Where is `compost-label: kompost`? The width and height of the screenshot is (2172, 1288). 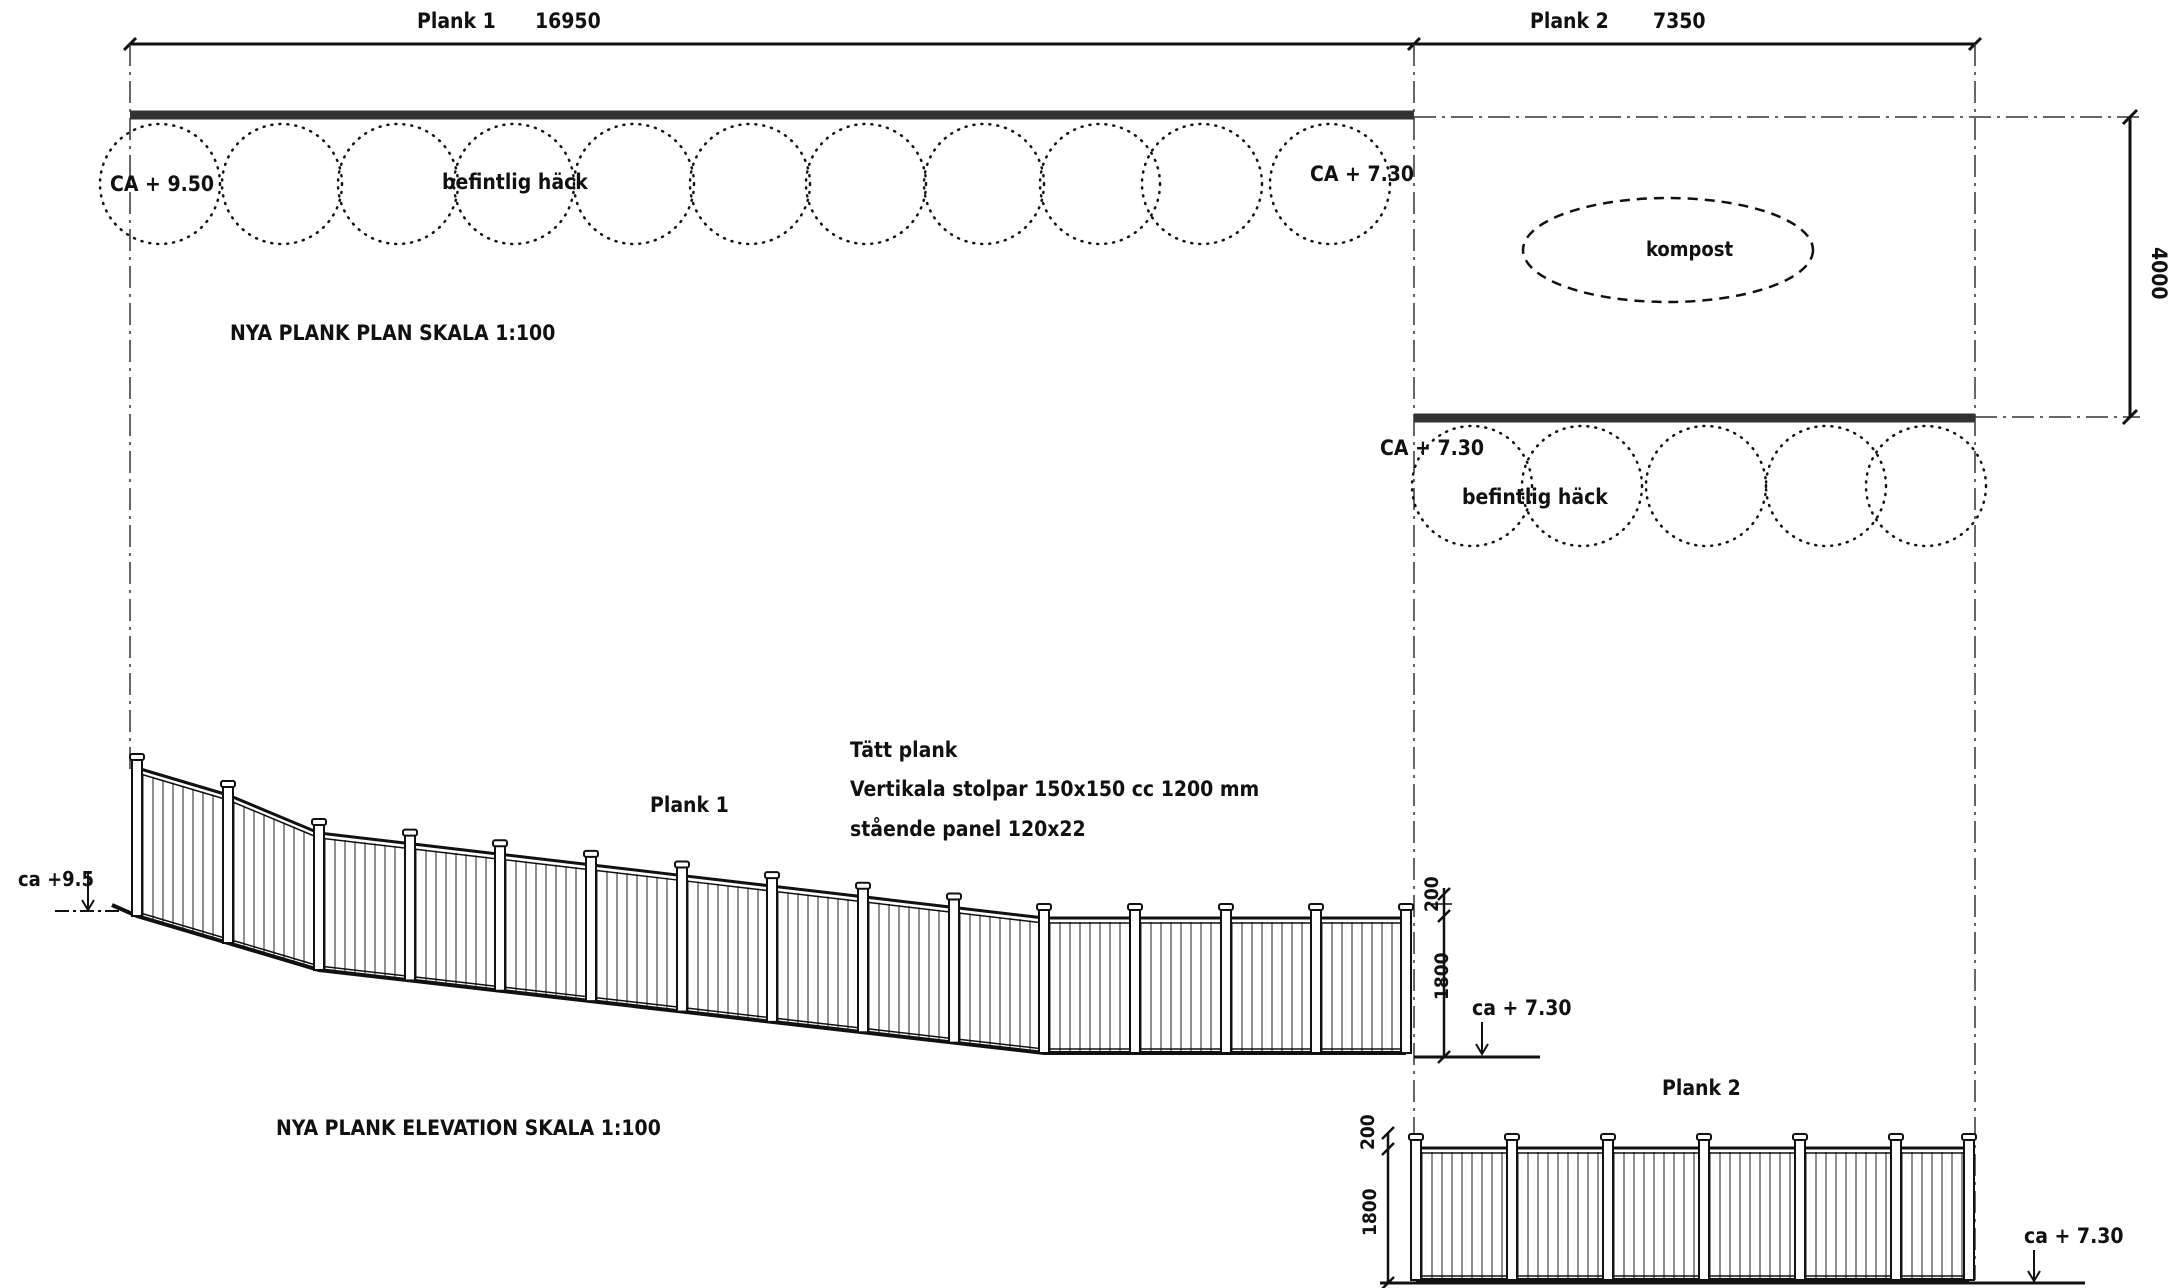 compost-label: kompost is located at coordinates (1689, 249).